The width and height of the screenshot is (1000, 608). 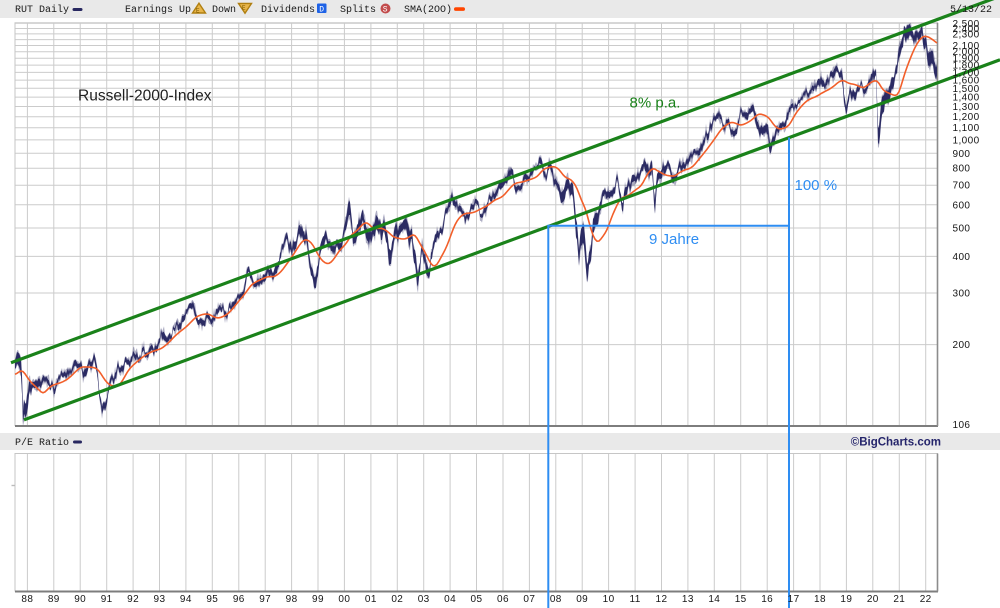 I want to click on svg-text: Dividends, so click(x=288, y=10).